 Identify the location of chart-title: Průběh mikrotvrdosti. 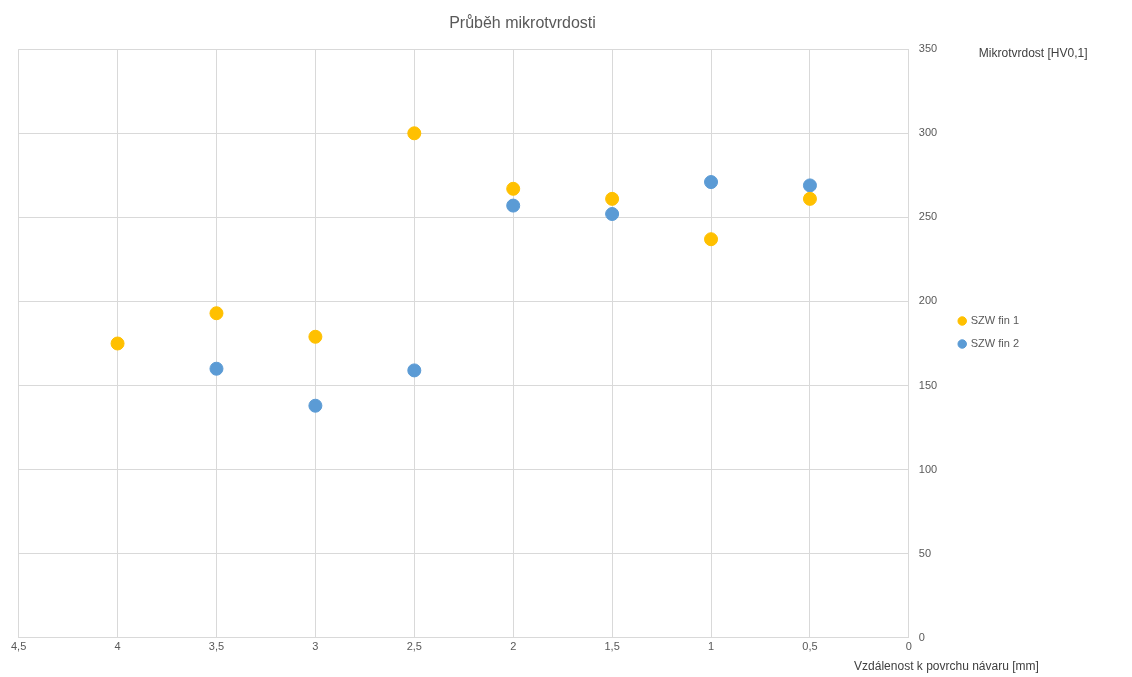
(522, 23).